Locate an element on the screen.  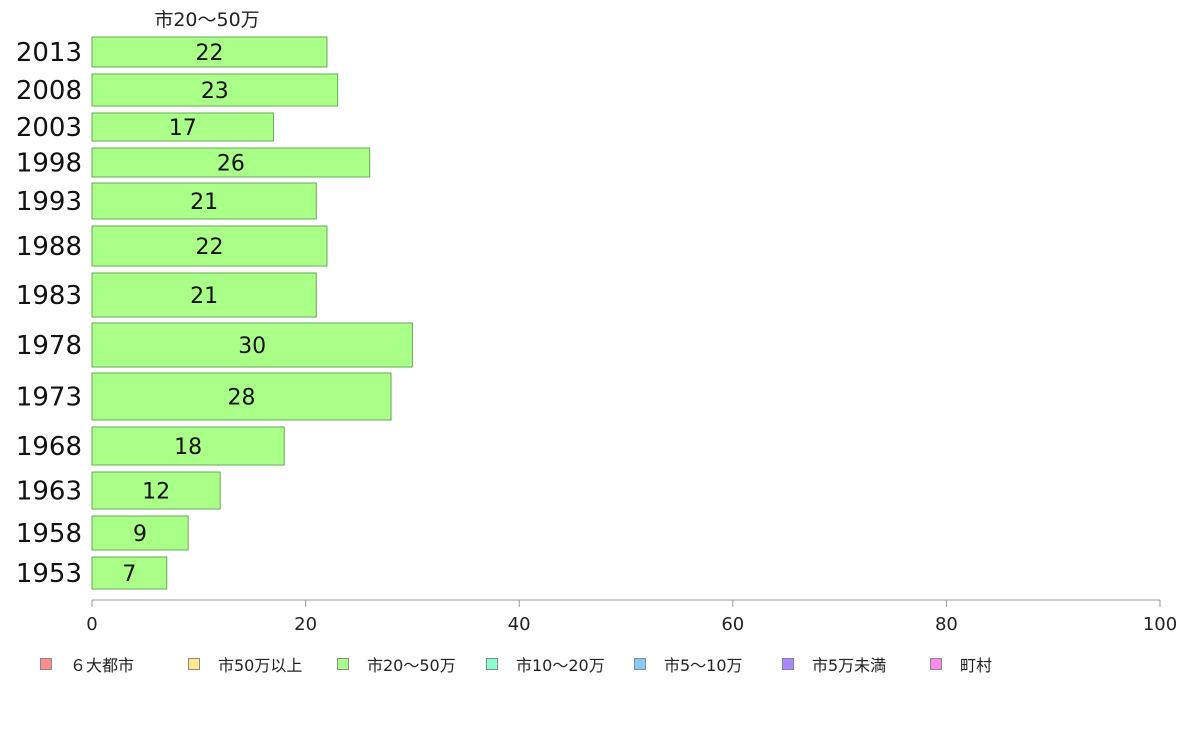
y-tick-label: 1973 is located at coordinates (49, 398).